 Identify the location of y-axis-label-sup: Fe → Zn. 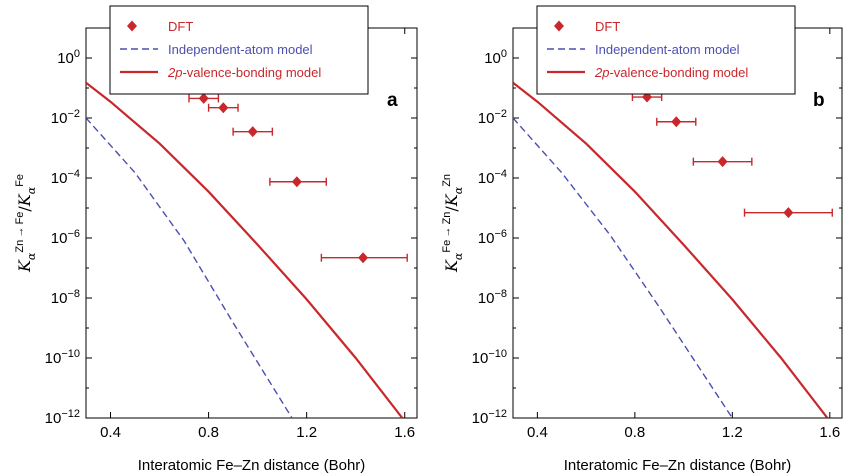
(447, 232).